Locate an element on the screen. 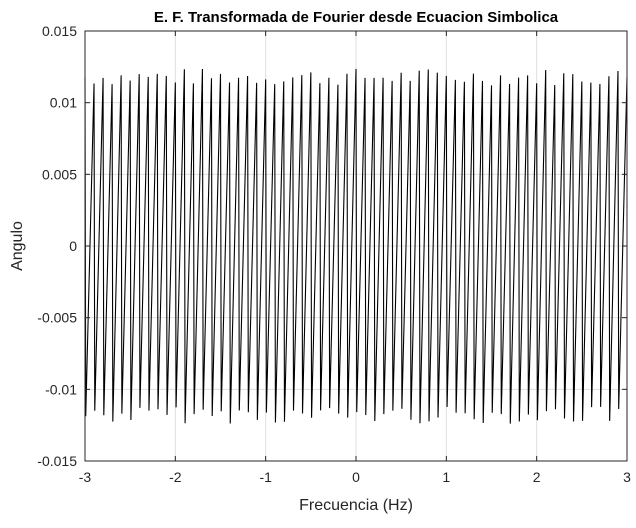 Image resolution: width=636 pixels, height=528 pixels. x-tick-label: -3 is located at coordinates (85, 477).